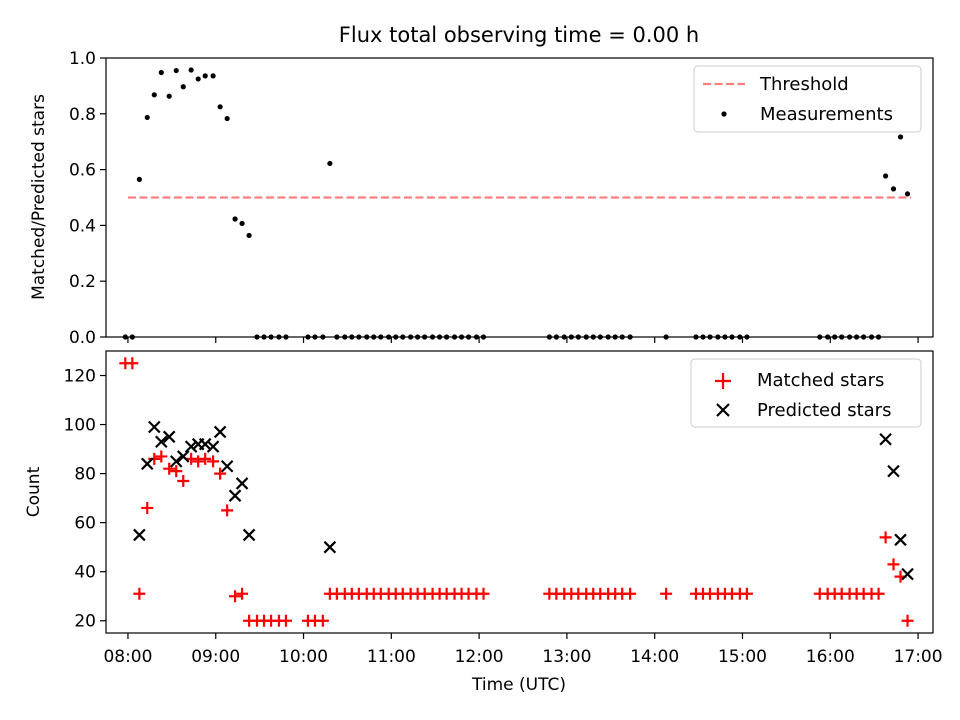 This screenshot has width=960, height=720. Describe the element at coordinates (85, 524) in the screenshot. I see `count-y-tick-label: 60` at that location.